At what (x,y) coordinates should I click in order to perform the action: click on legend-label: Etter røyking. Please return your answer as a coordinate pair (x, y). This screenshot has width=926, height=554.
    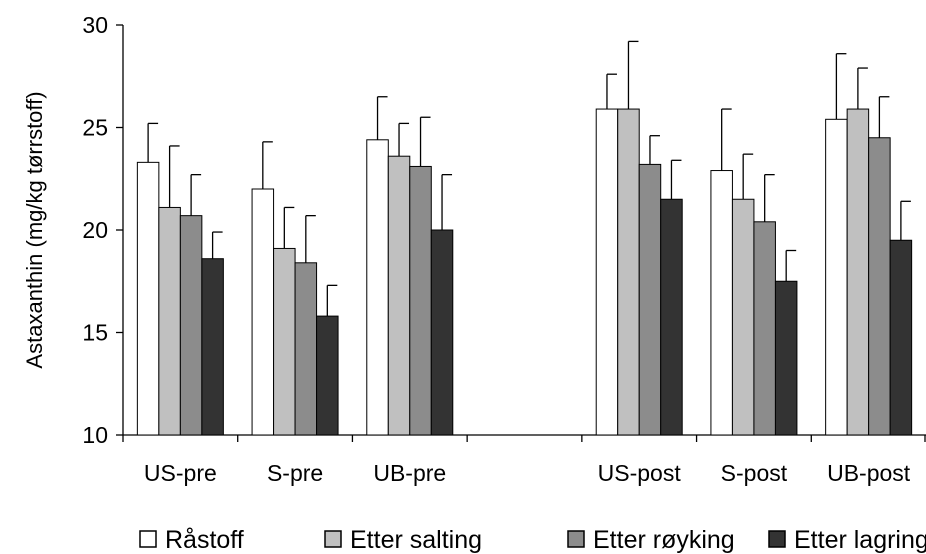
    Looking at the image, I should click on (664, 540).